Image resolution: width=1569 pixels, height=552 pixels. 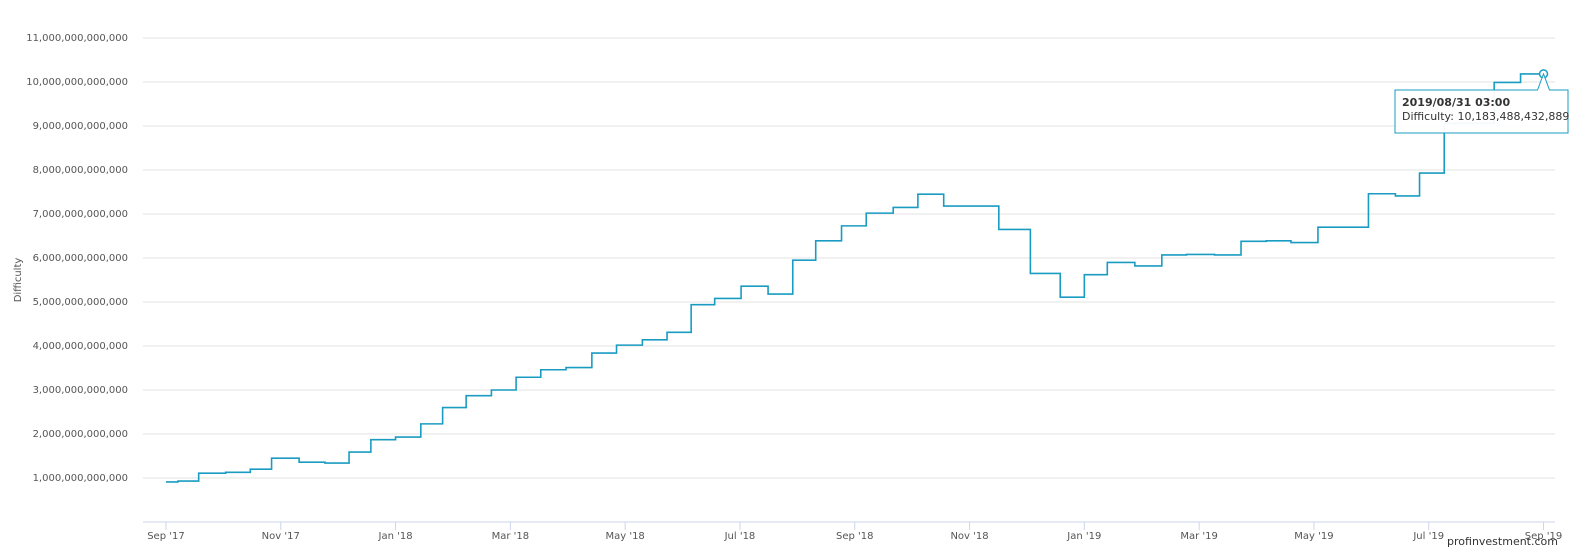 I want to click on tooltip-text: Difficulty: 10,183,488,432,889, so click(x=1485, y=116).